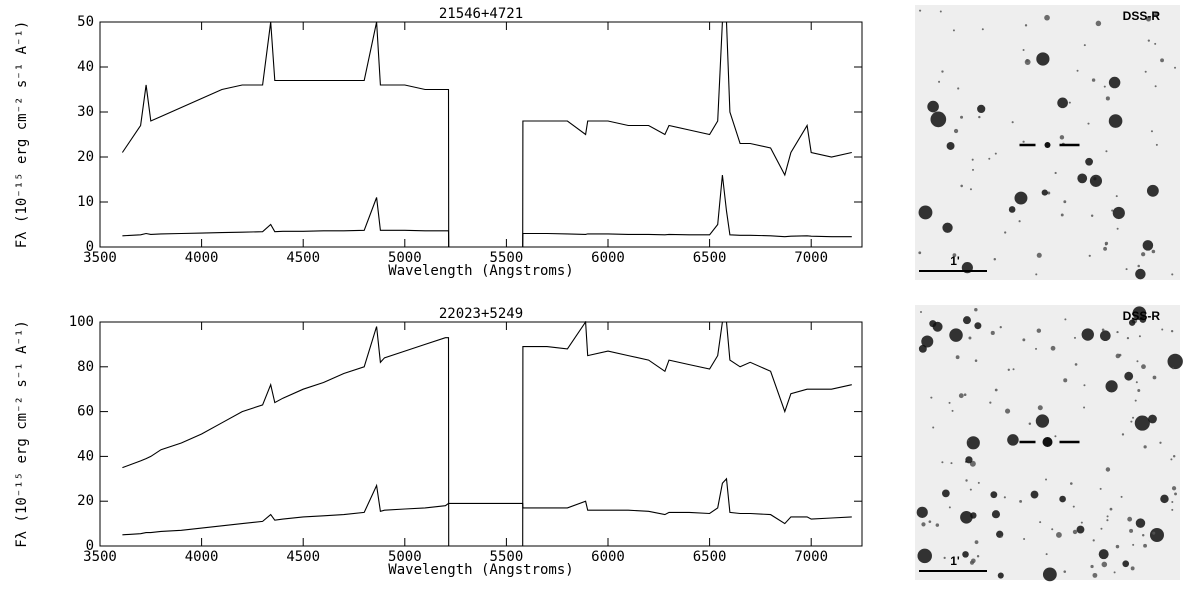 The width and height of the screenshot is (1200, 589). What do you see at coordinates (85, 112) in the screenshot?
I see `y-tick-label: 30` at bounding box center [85, 112].